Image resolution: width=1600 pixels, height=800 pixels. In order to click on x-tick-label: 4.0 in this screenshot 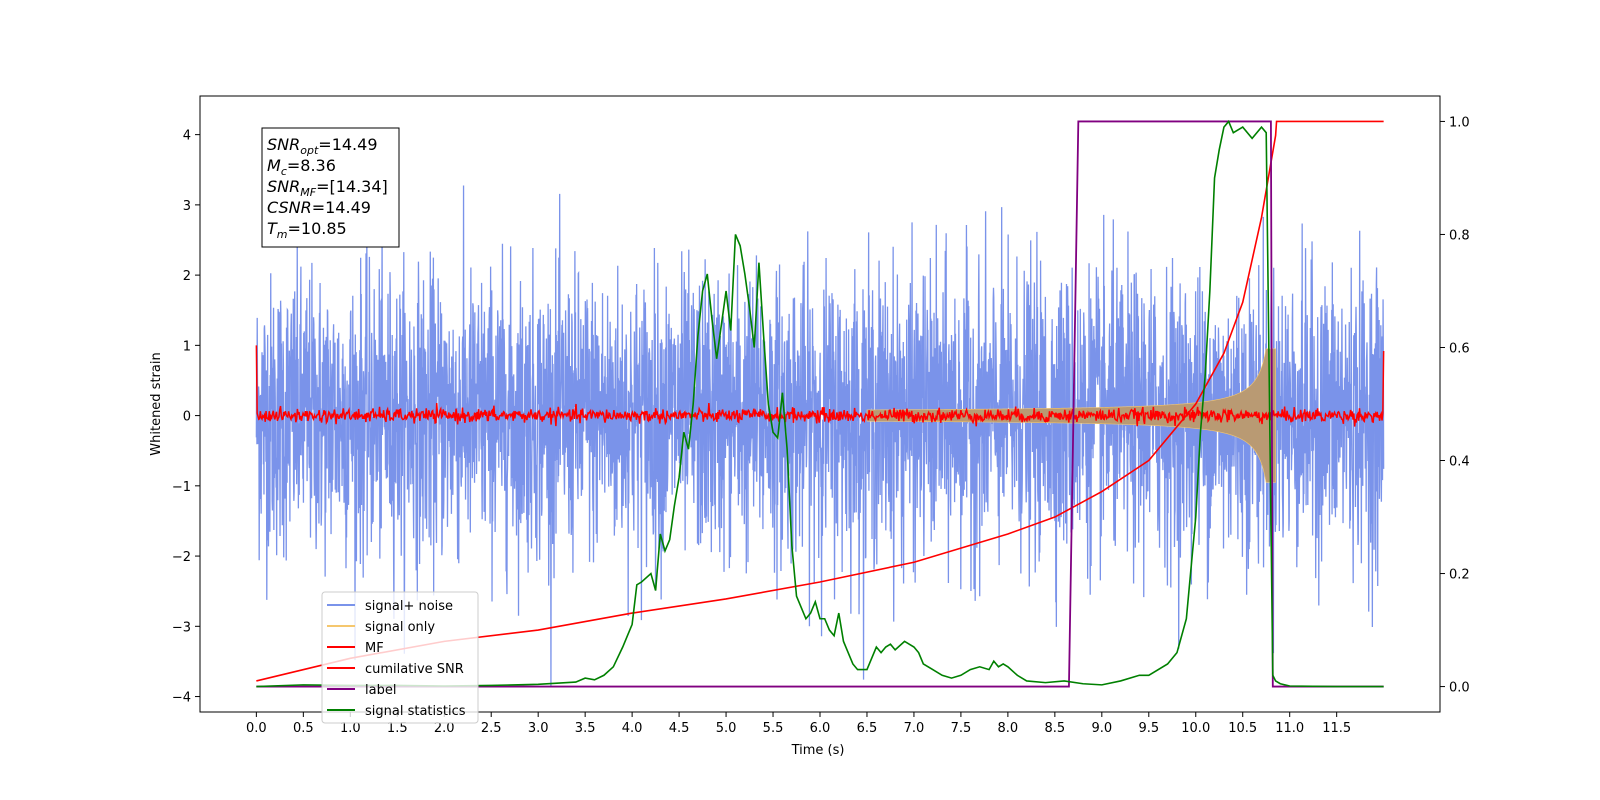, I will do `click(632, 728)`.